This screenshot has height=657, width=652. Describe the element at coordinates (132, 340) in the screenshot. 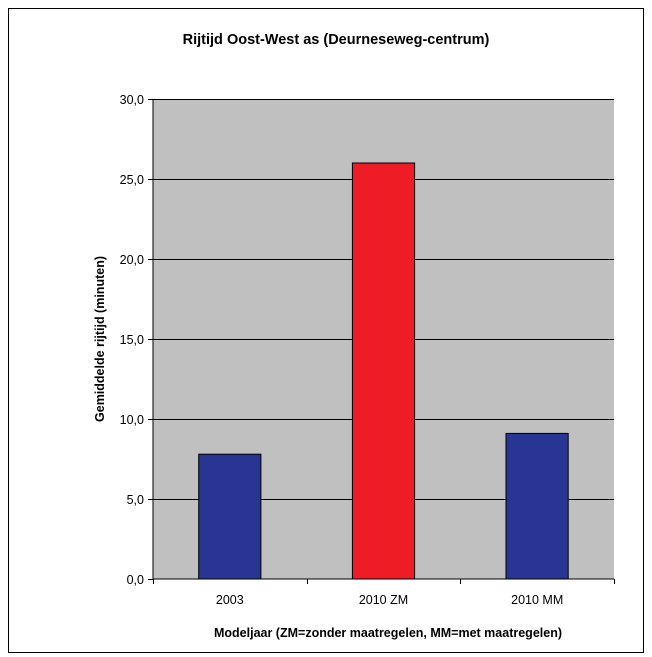

I see `y-tick-label: 15,0` at that location.